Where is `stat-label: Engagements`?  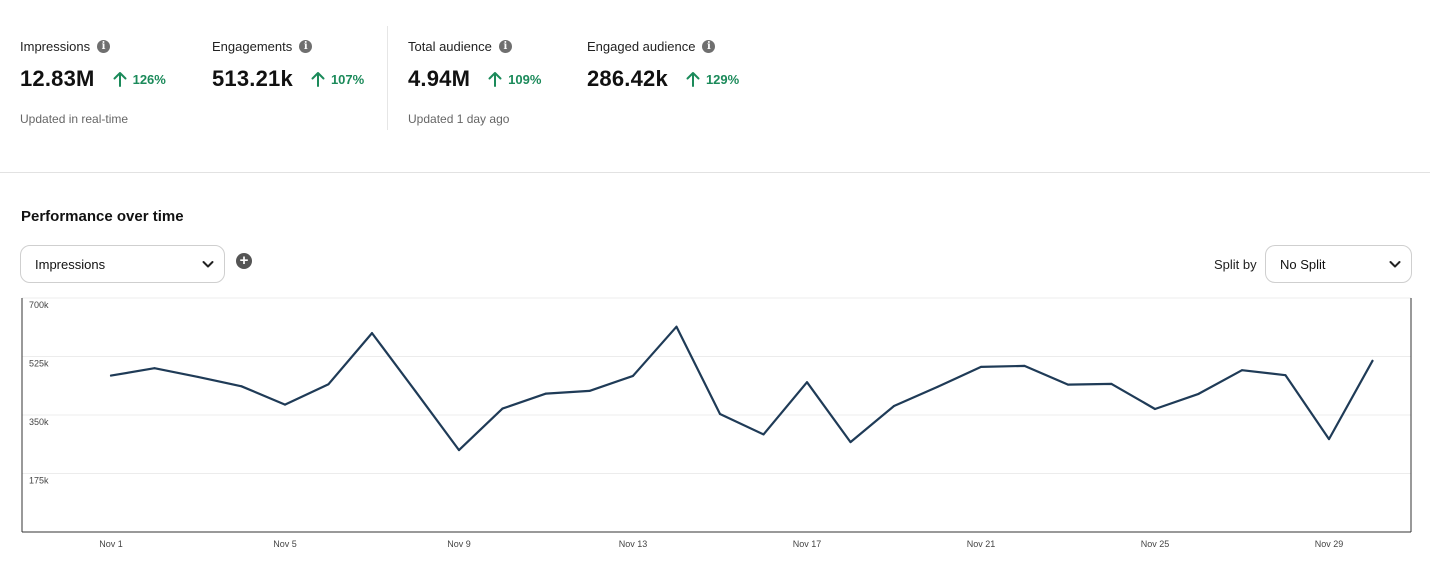
stat-label: Engagements is located at coordinates (252, 46).